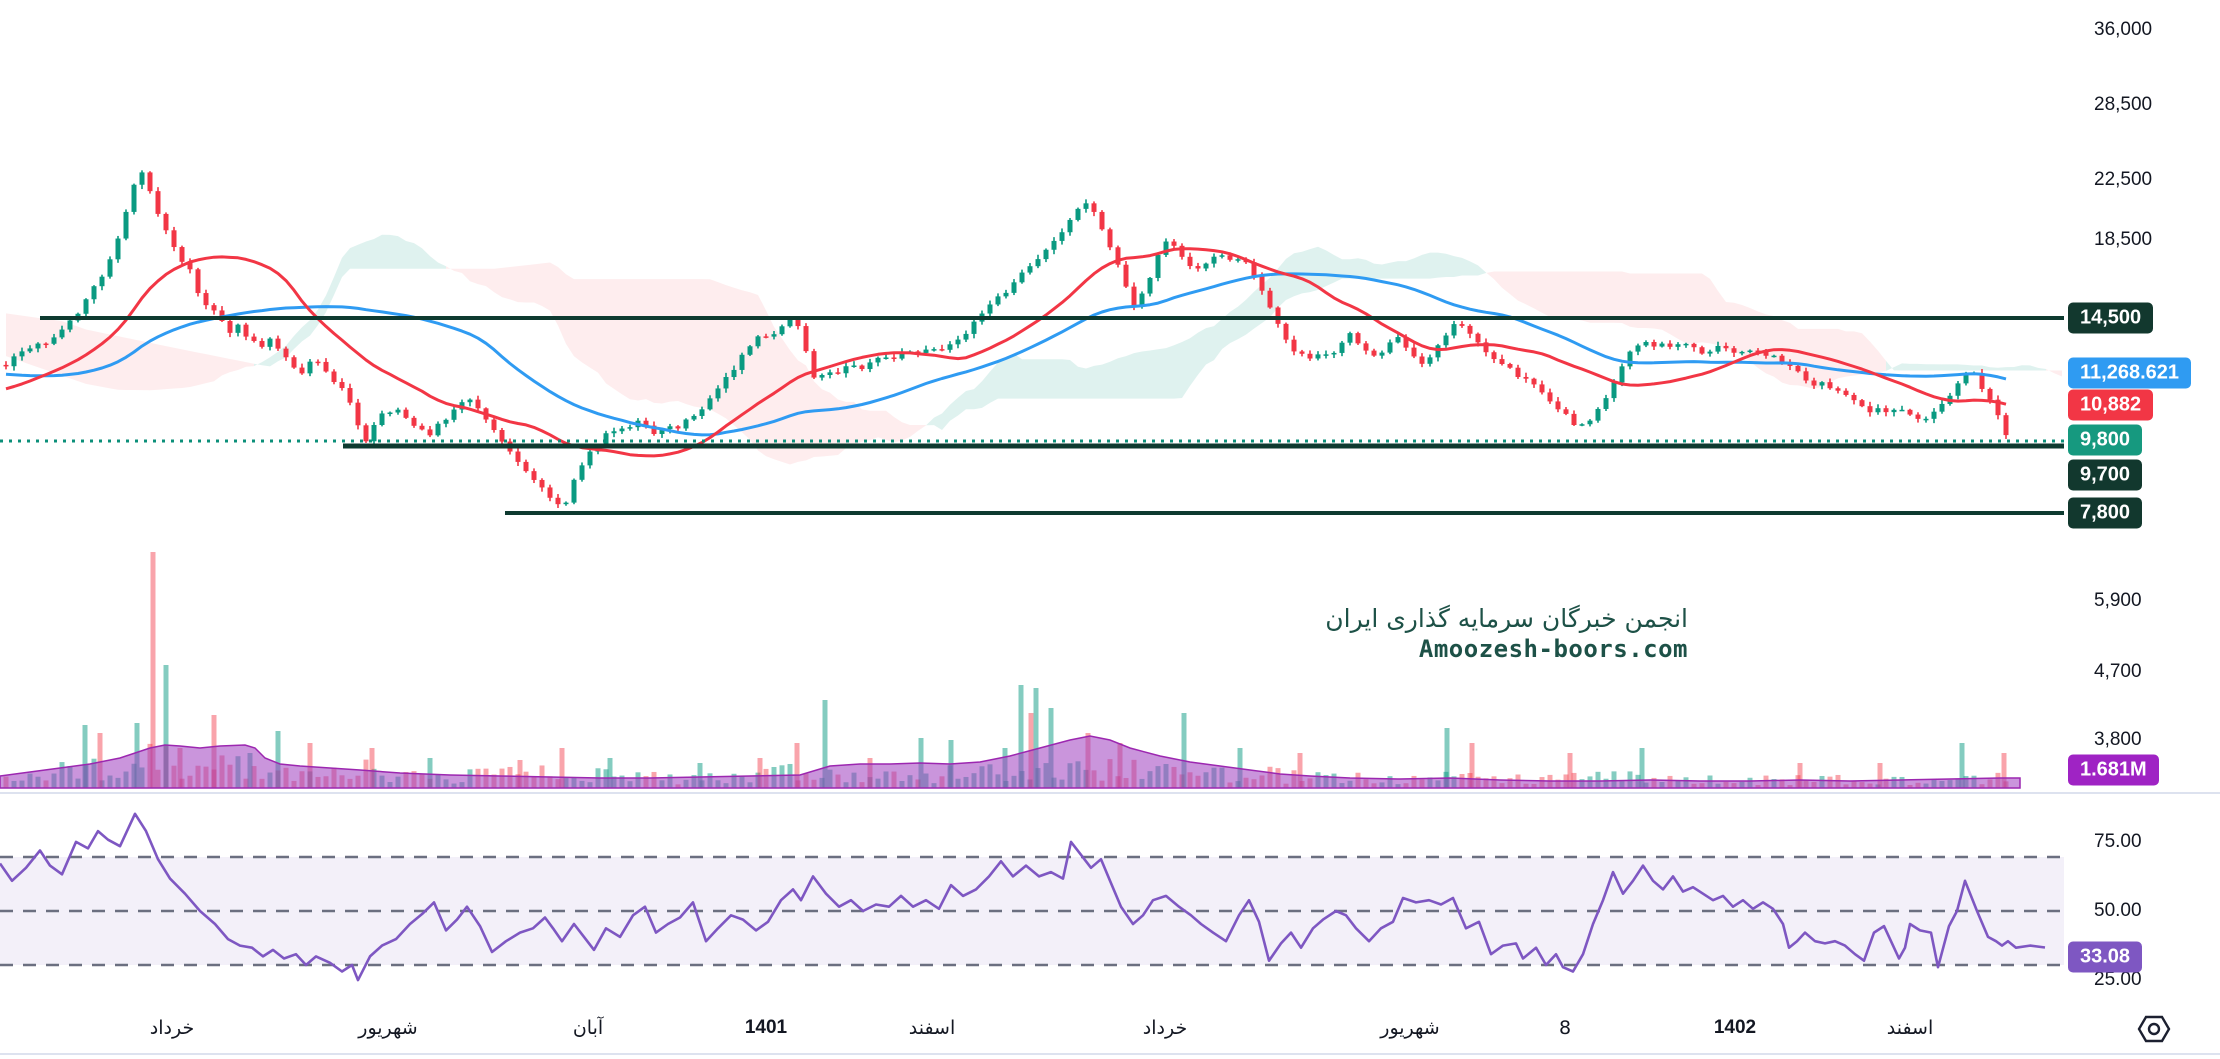  What do you see at coordinates (2111, 405) in the screenshot?
I see `price-badge: 10,882` at bounding box center [2111, 405].